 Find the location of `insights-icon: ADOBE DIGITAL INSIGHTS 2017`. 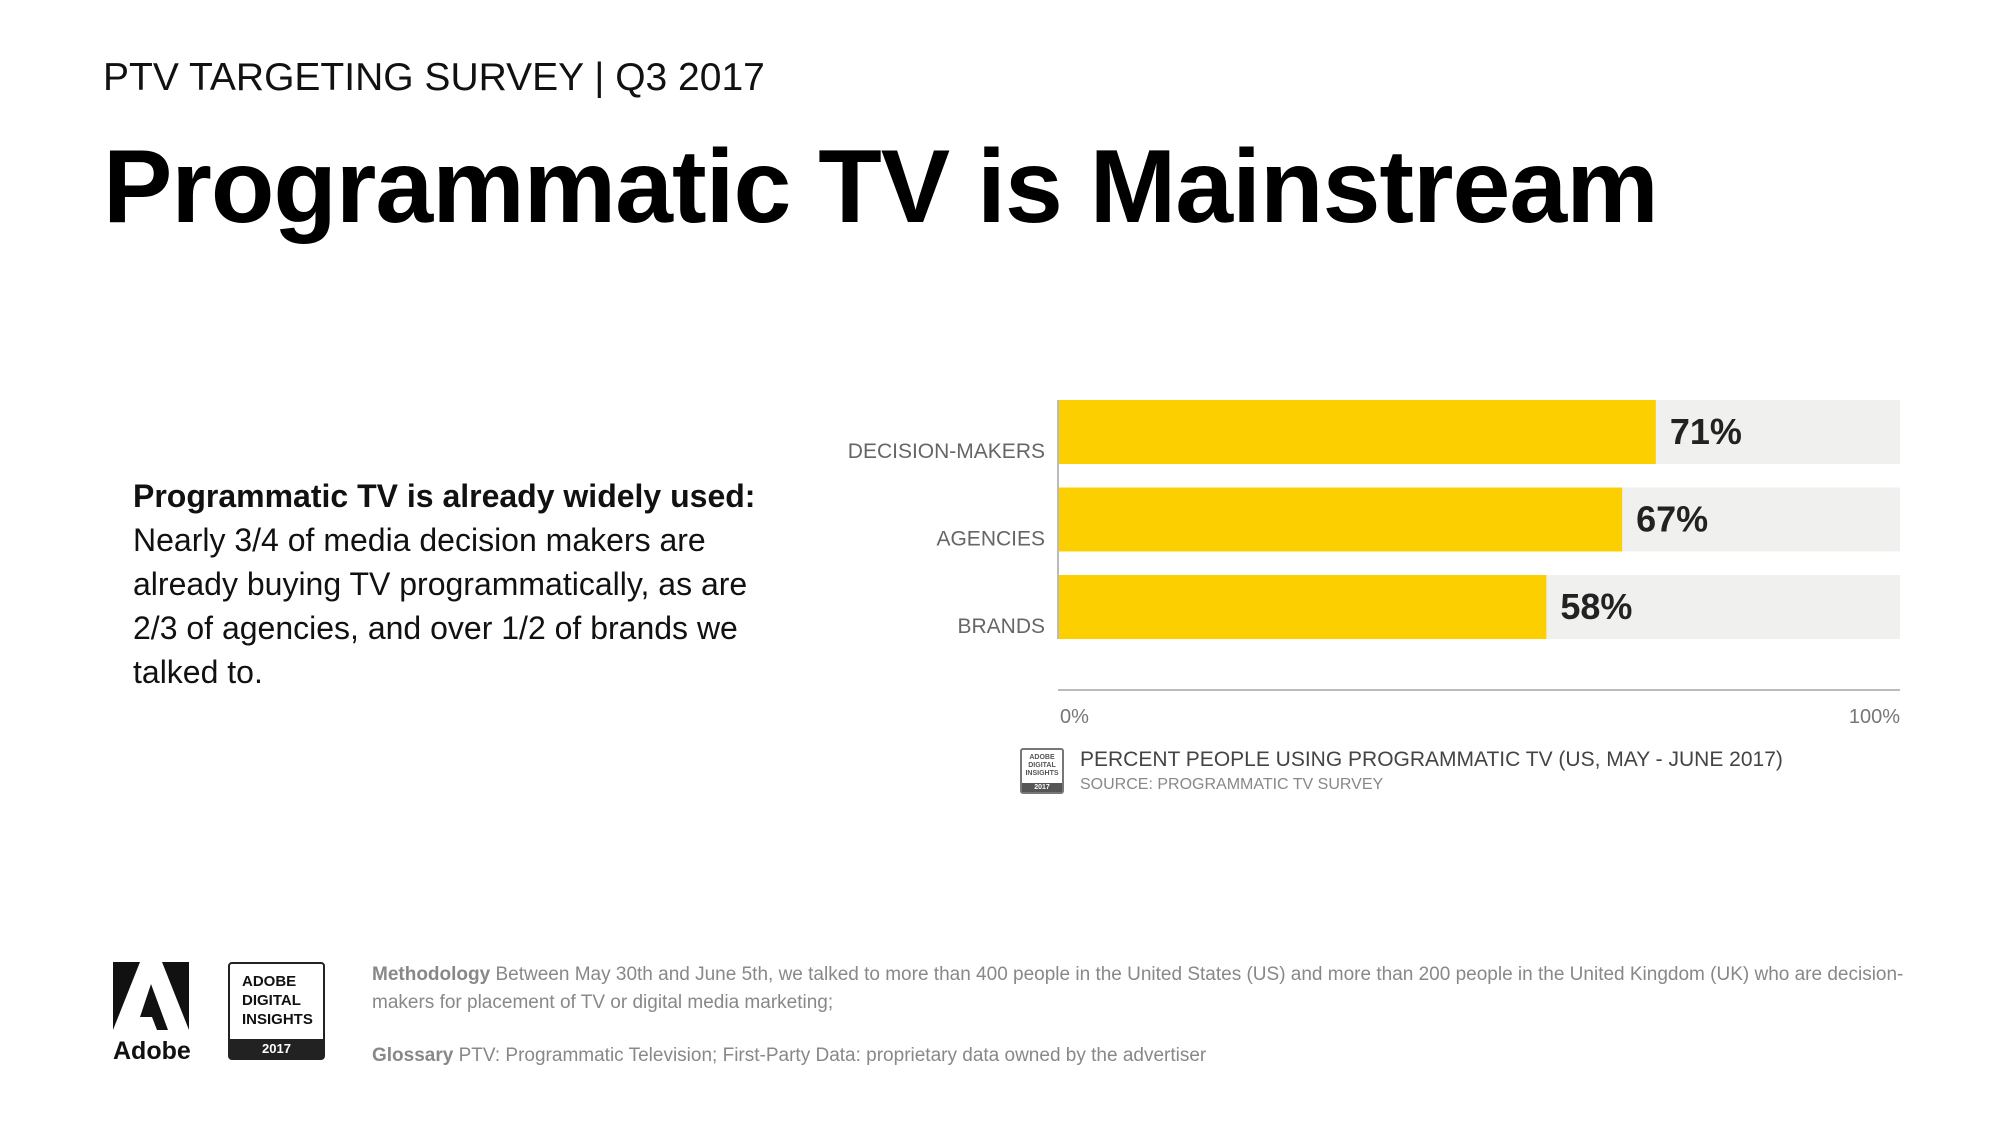

insights-icon: ADOBE DIGITAL INSIGHTS 2017 is located at coordinates (1042, 771).